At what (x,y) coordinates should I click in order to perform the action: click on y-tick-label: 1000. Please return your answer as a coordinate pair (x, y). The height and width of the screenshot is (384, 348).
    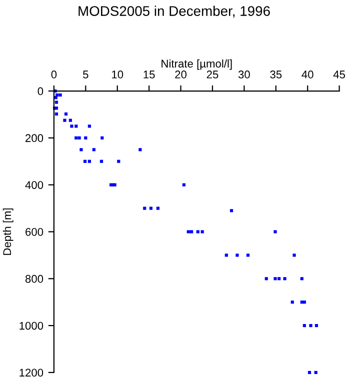
    Looking at the image, I should click on (32, 326).